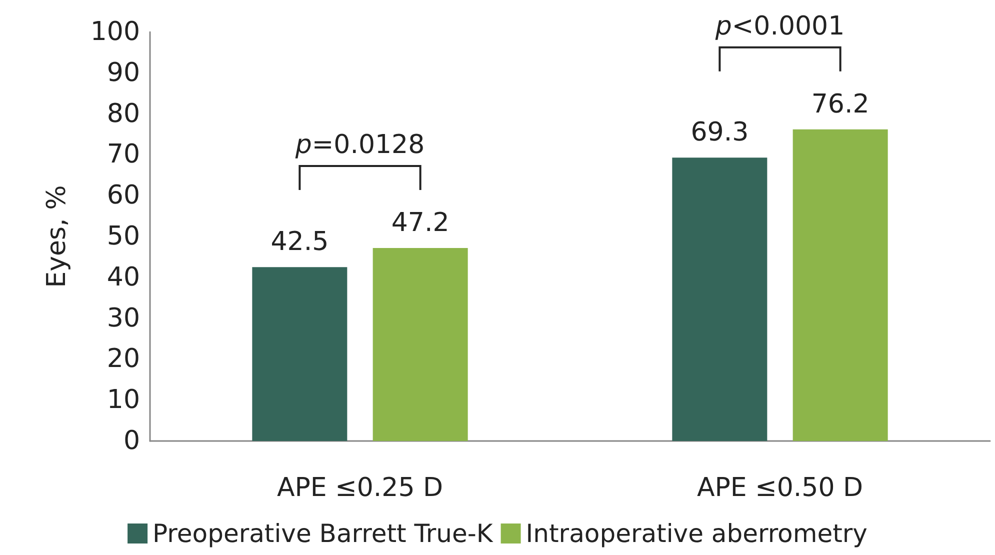  What do you see at coordinates (420, 223) in the screenshot?
I see `data-label: 47.2` at bounding box center [420, 223].